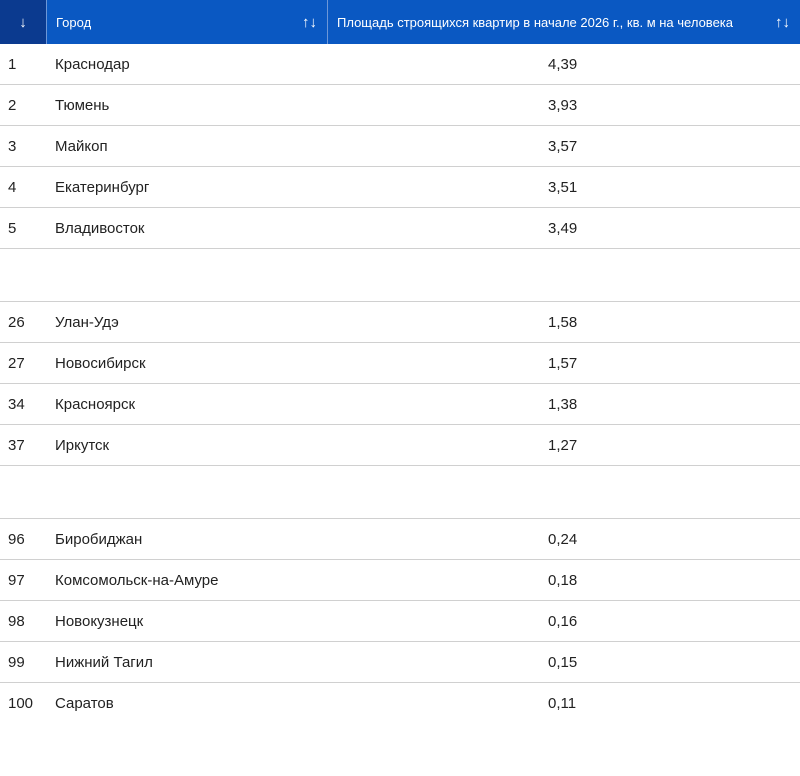  I want to click on city-cell: Новосибирск, so click(100, 363).